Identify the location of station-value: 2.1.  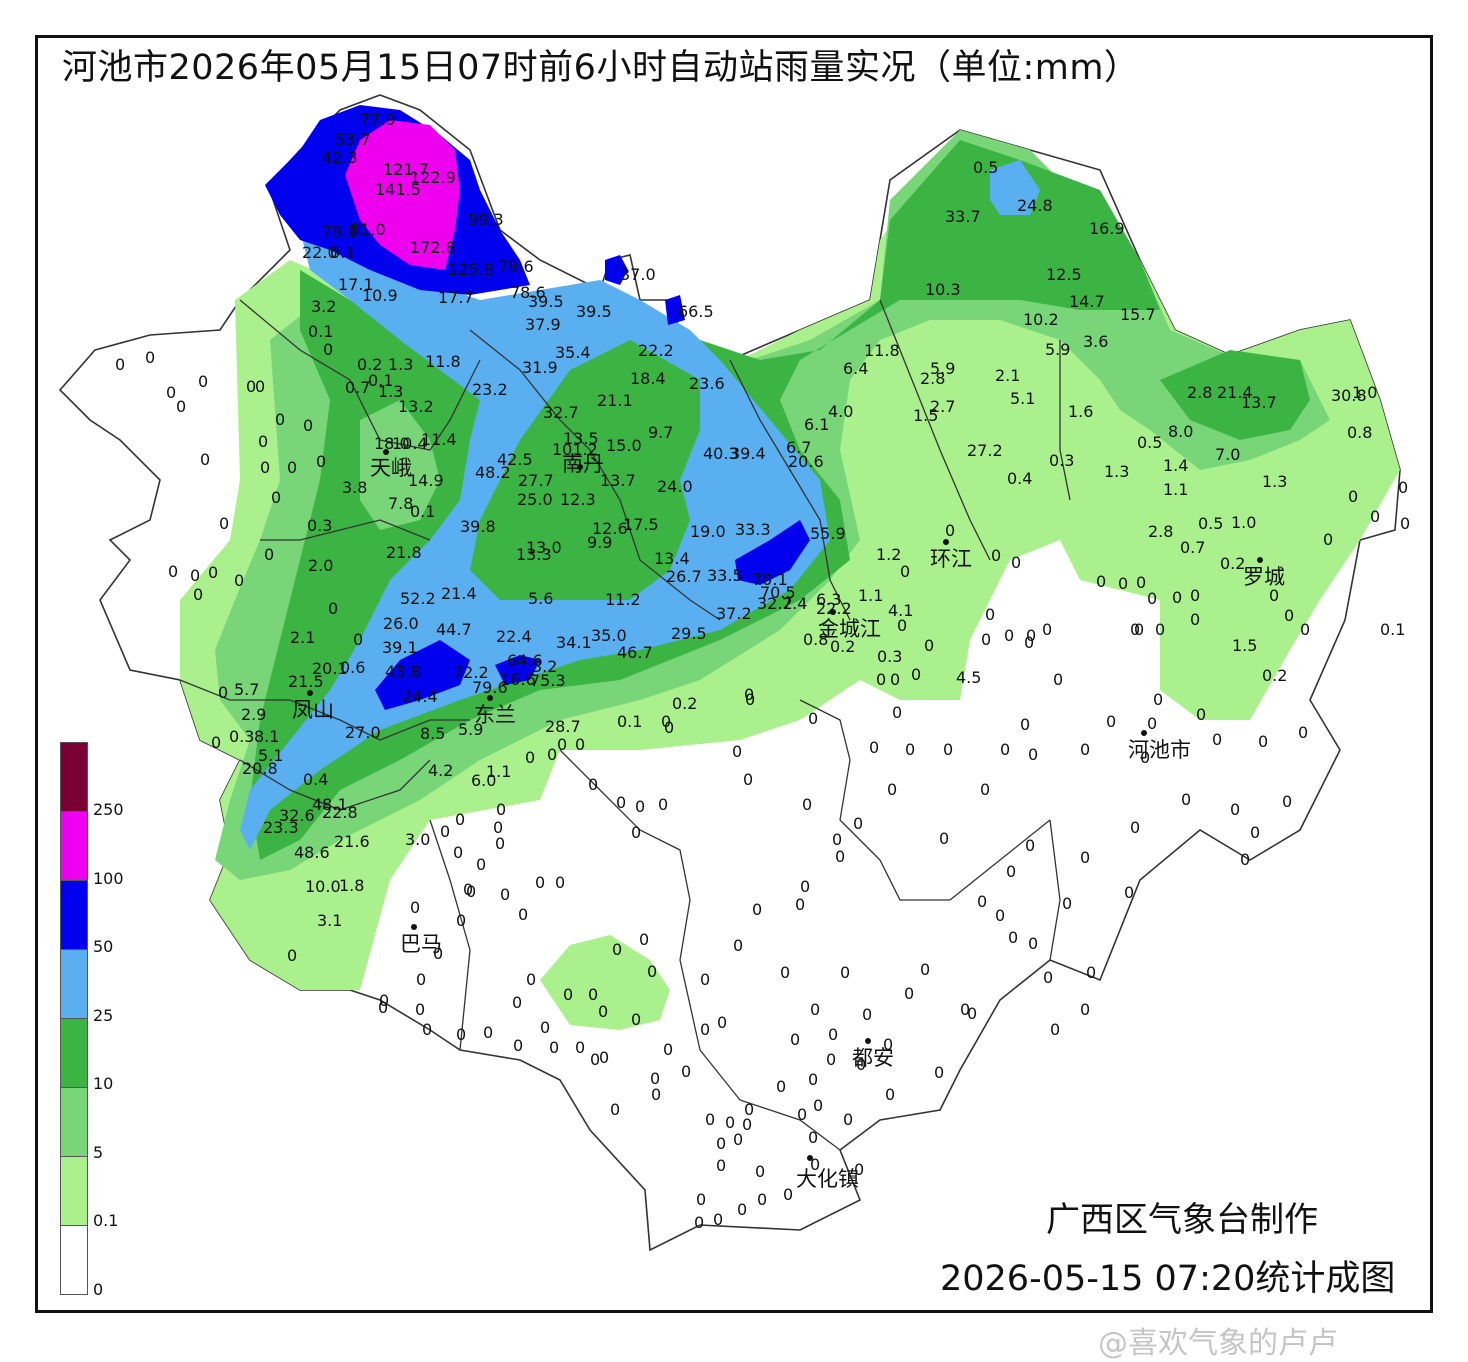
(302, 637).